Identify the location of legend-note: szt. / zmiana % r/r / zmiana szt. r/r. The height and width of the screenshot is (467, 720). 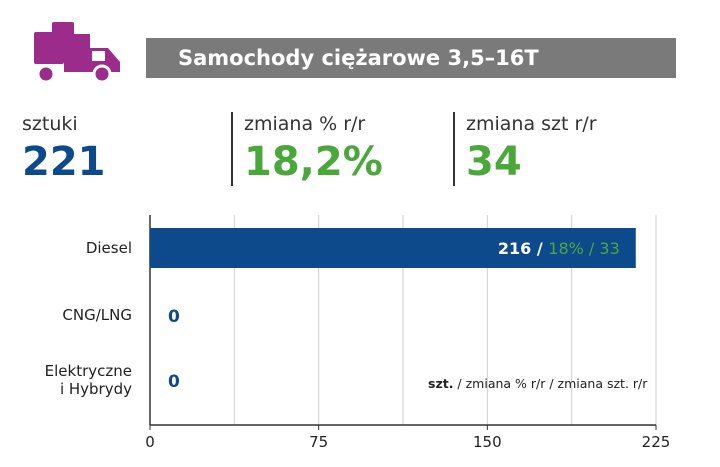
(537, 383).